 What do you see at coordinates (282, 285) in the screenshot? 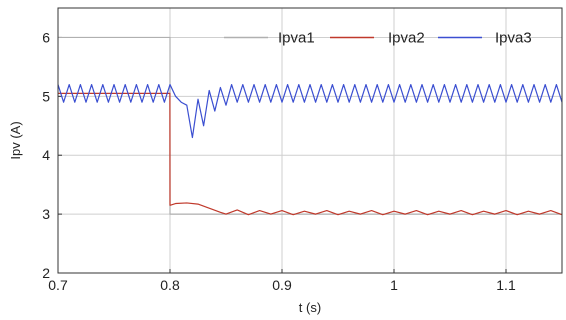
I see `x-tick-label: 0.9` at bounding box center [282, 285].